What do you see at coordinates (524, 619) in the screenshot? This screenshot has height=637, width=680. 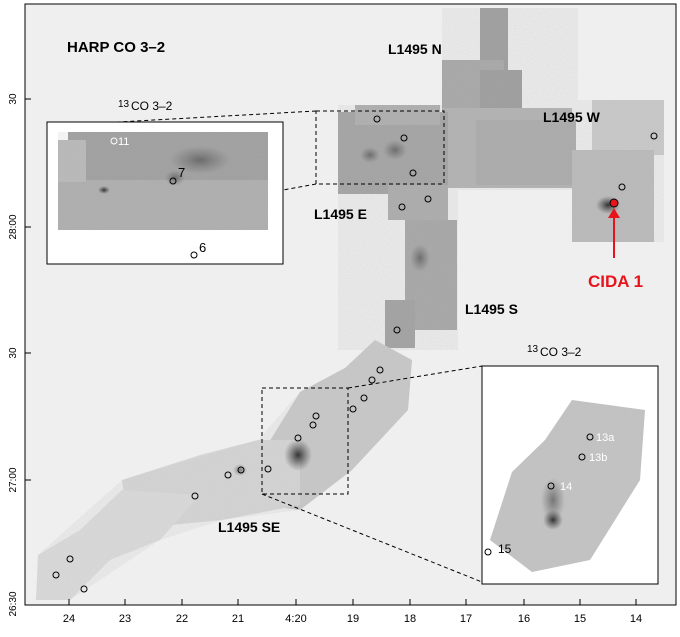 I see `ra-tick-label: 16` at bounding box center [524, 619].